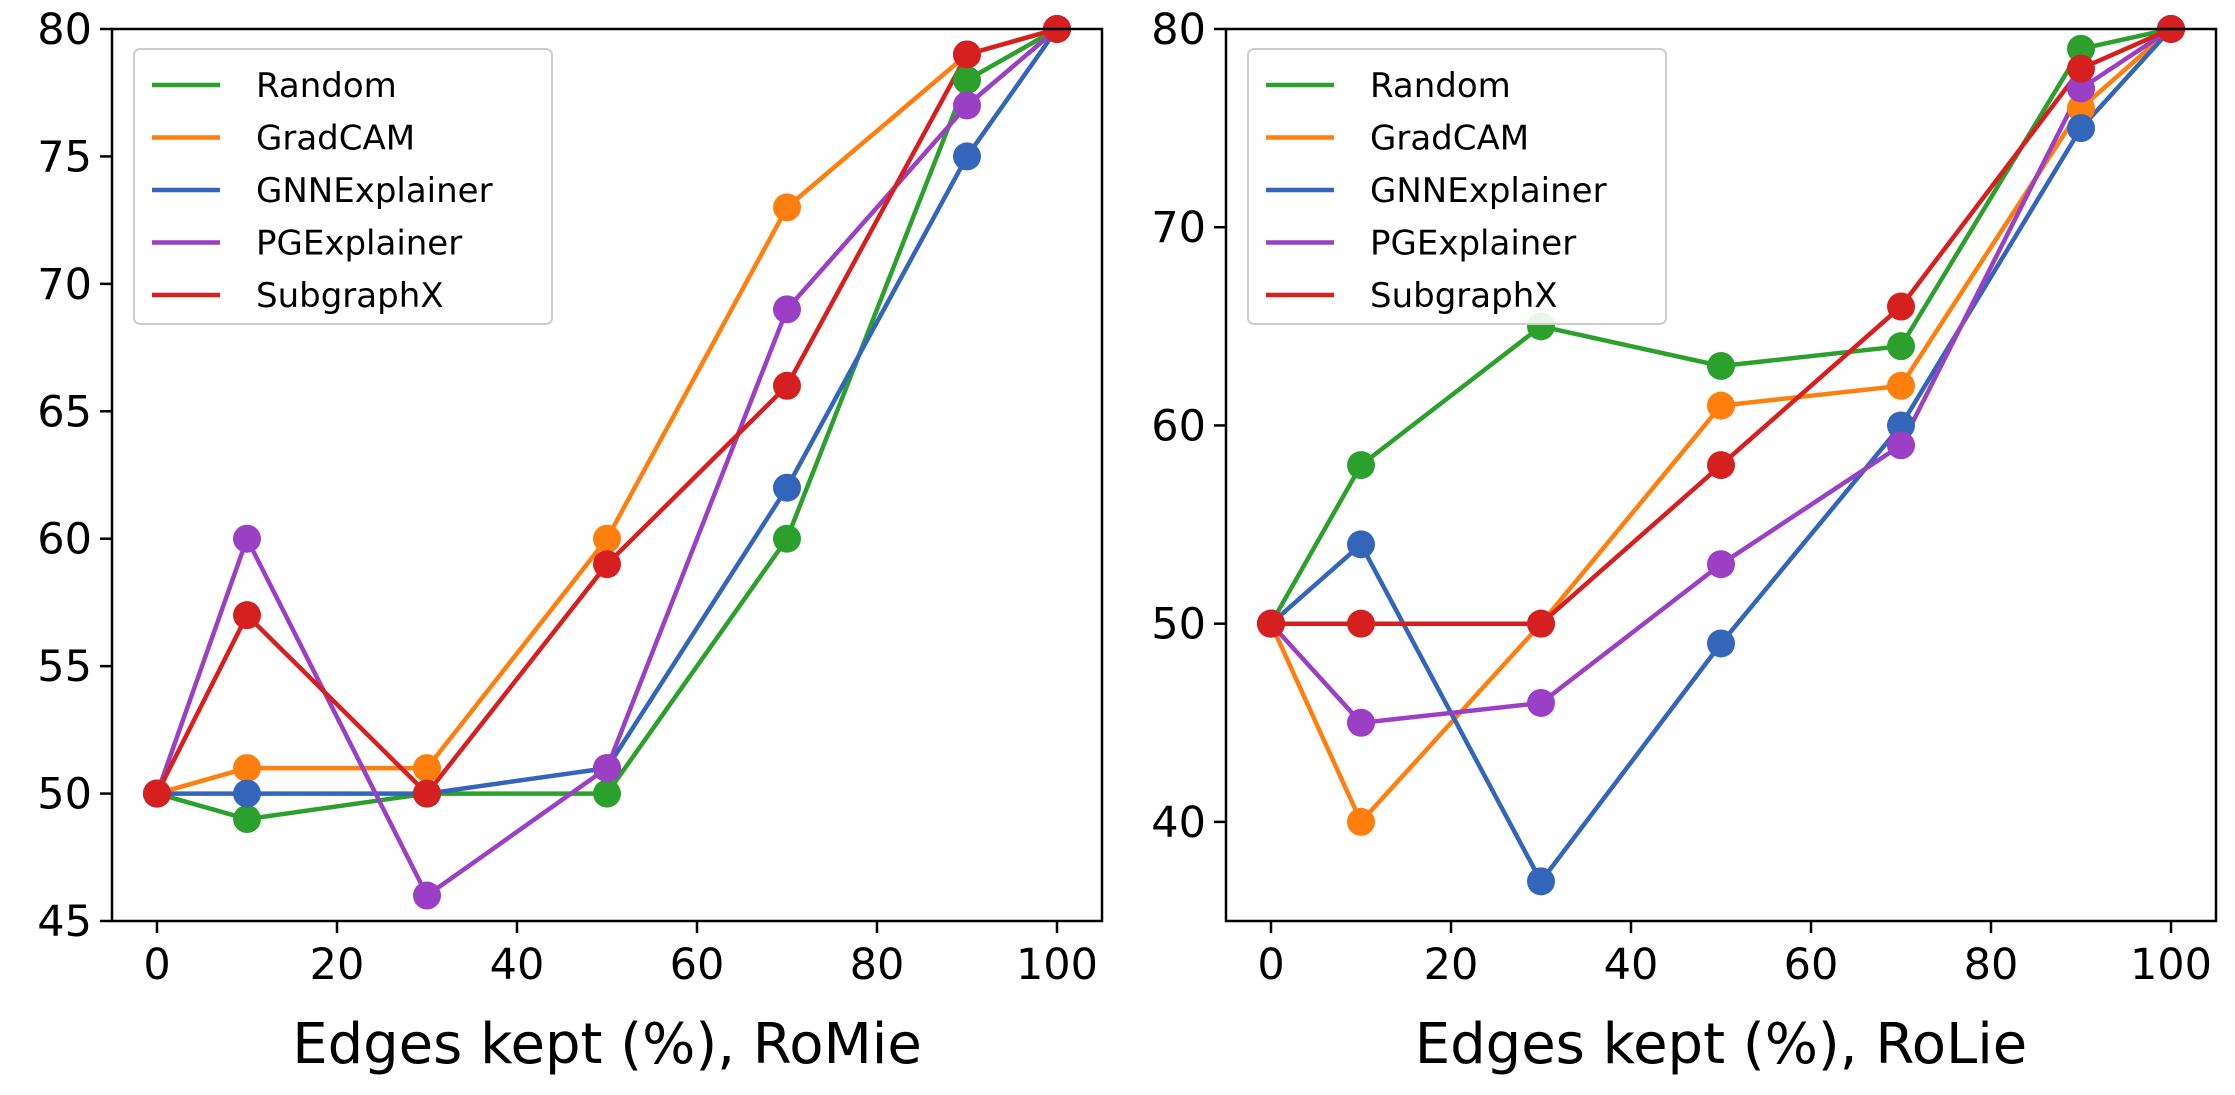  Describe the element at coordinates (607, 1044) in the screenshot. I see `x-axis-label: Edges kept (%), RoMie` at that location.